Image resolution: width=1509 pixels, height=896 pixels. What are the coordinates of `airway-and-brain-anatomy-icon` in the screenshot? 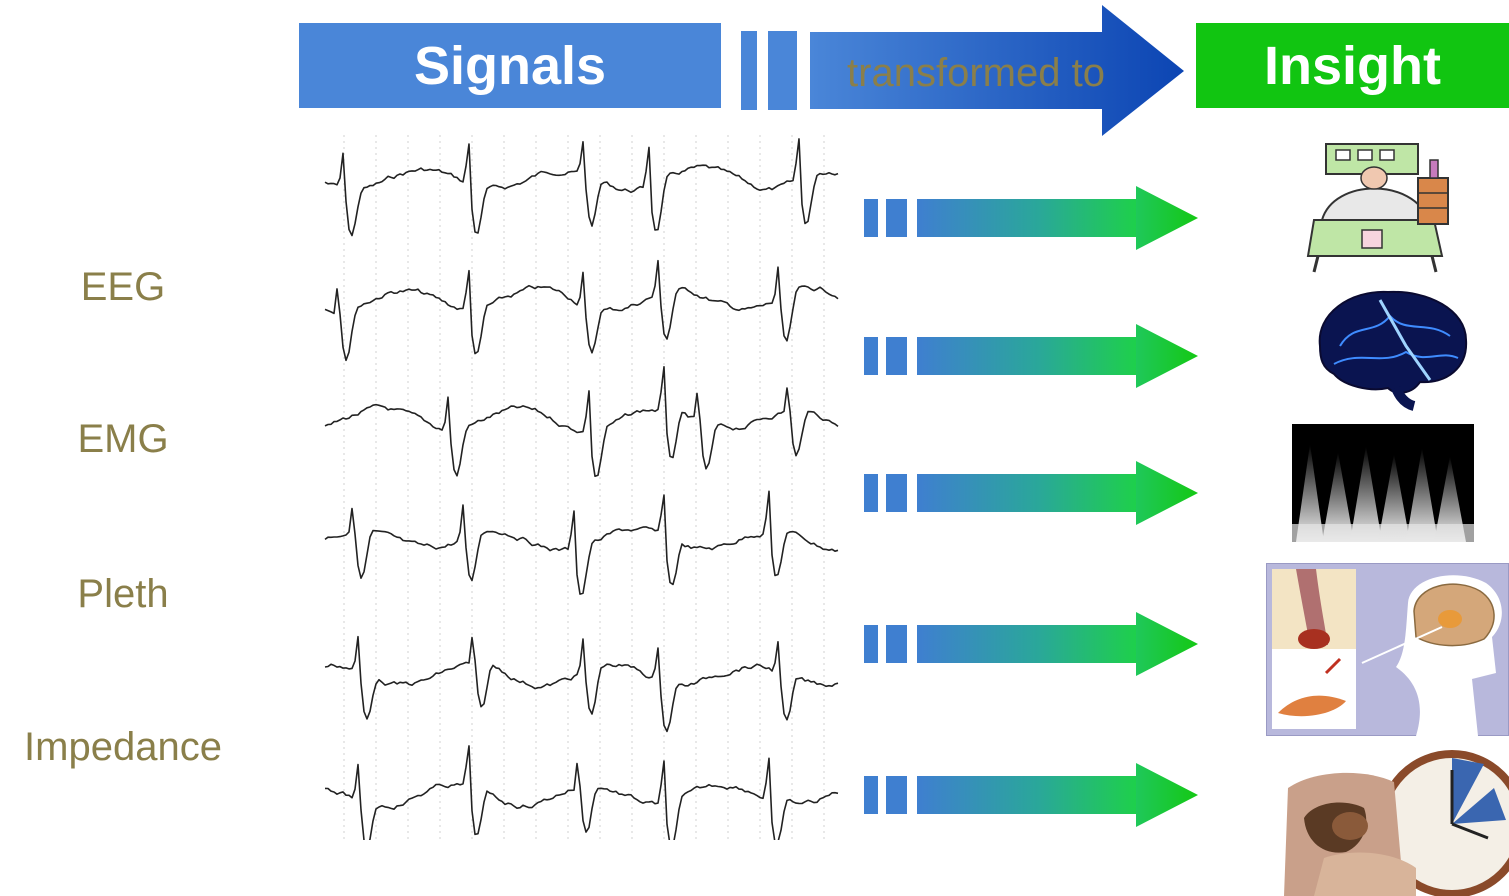 It's located at (1387, 649).